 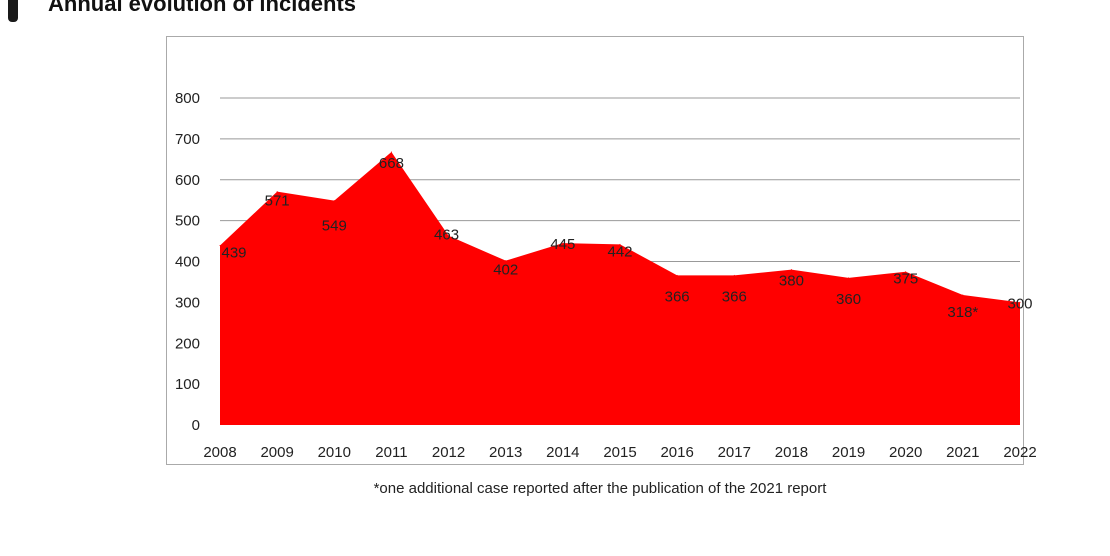 I want to click on y-tick-label: 800, so click(x=187, y=98).